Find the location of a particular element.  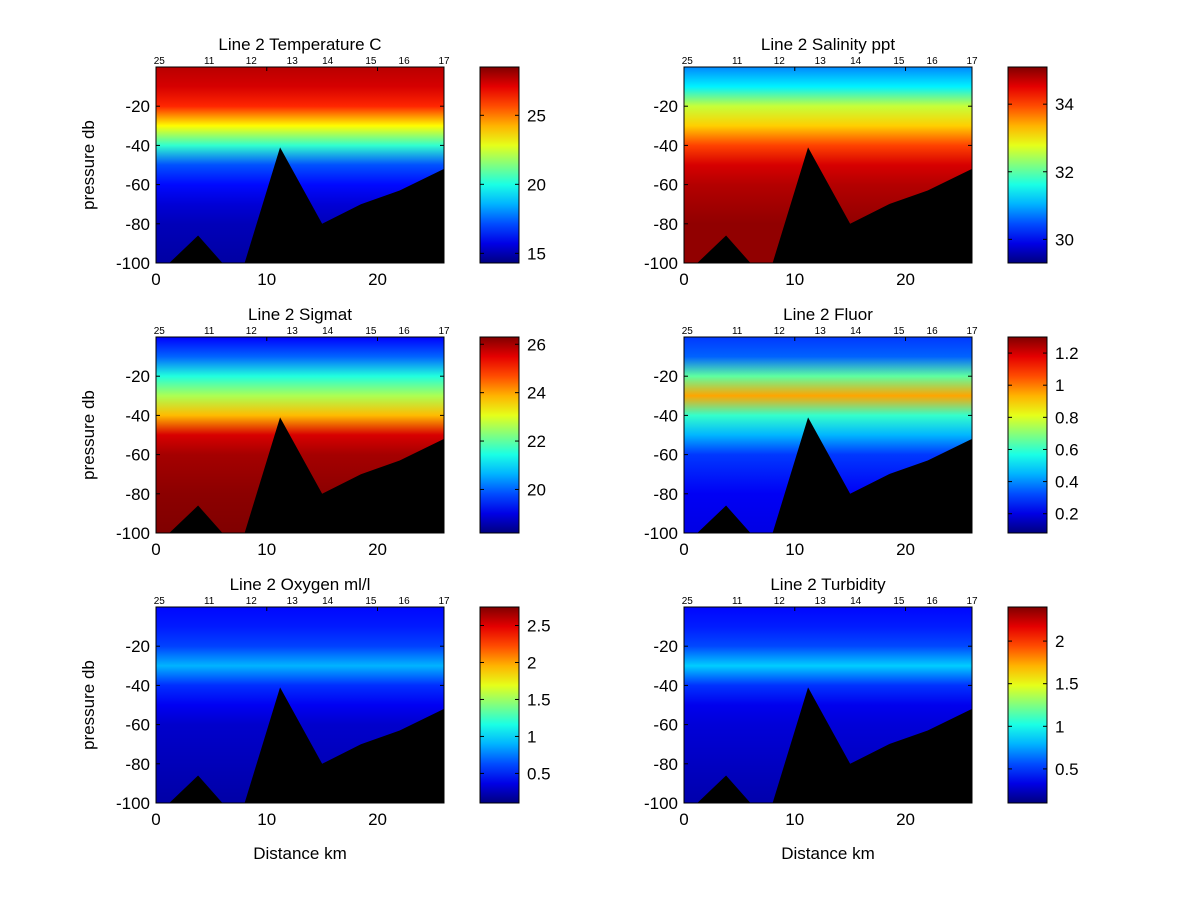

colorbar-tick-label: 32 is located at coordinates (1064, 172).